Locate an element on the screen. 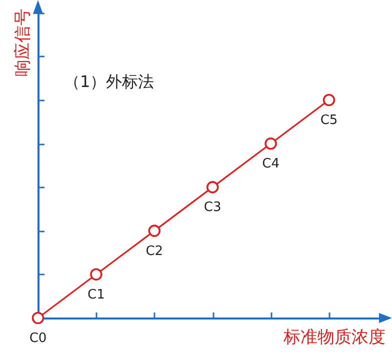 This screenshot has height=361, width=392. x-tick-label: C4 is located at coordinates (271, 164).